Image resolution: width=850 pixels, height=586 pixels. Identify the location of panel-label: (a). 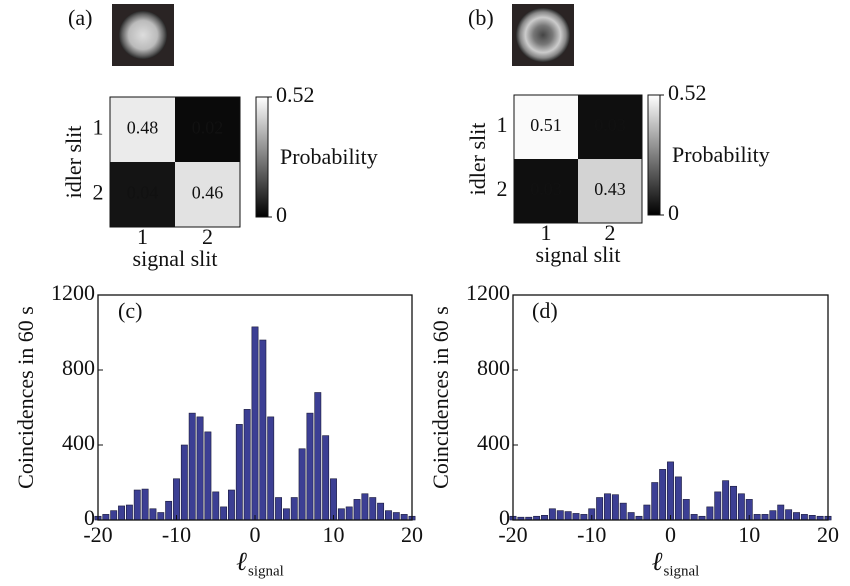
(80, 17).